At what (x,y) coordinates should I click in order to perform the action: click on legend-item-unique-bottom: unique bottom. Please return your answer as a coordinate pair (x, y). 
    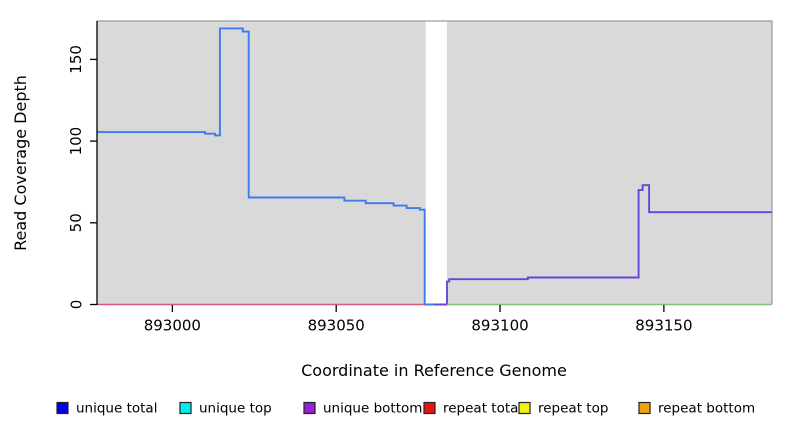
    Looking at the image, I should click on (362, 409).